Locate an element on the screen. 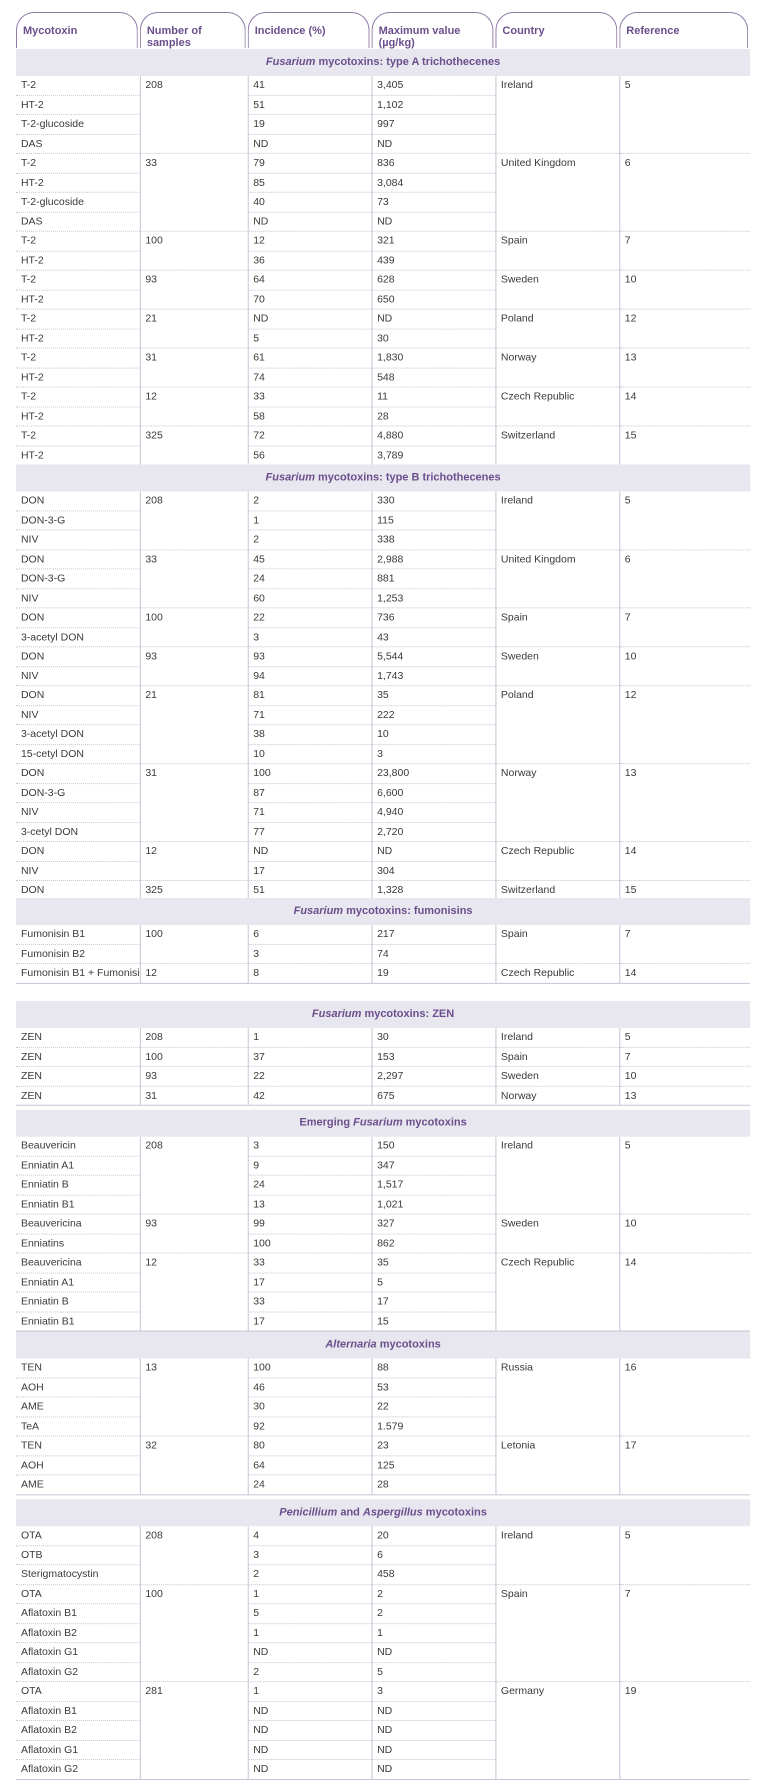 The width and height of the screenshot is (768, 1786). table-row: DON 21 81 35 Poland 12 is located at coordinates (382, 695).